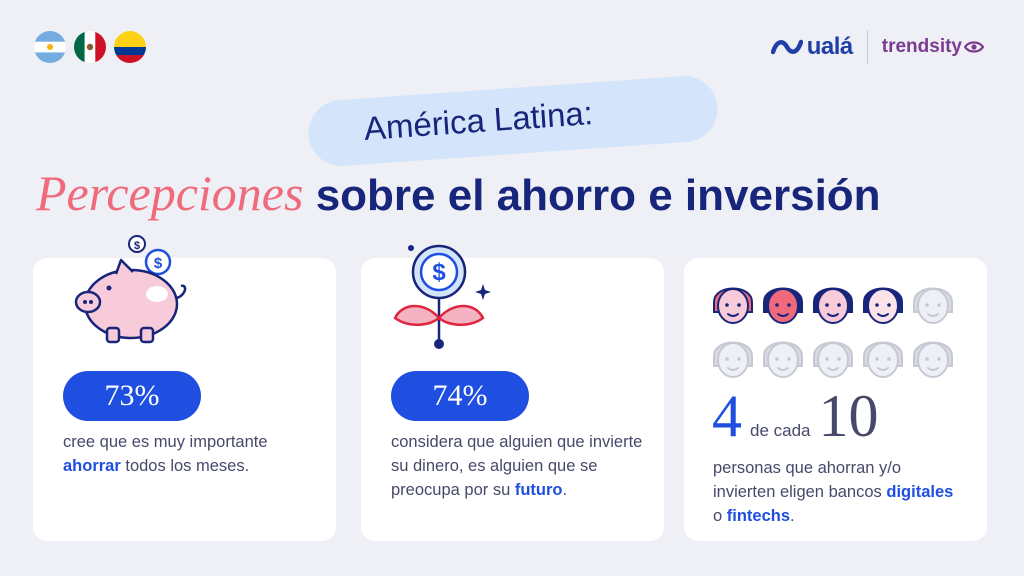 The image size is (1024, 576). I want to click on mexico-flag-icon, so click(90, 47).